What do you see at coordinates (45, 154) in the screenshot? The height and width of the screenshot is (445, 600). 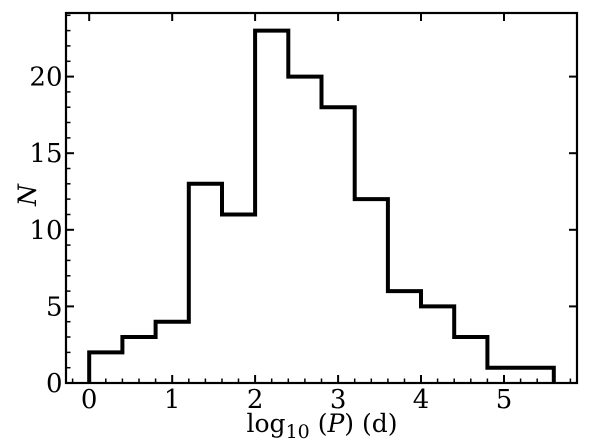 I see `y-tick-label: 15` at bounding box center [45, 154].